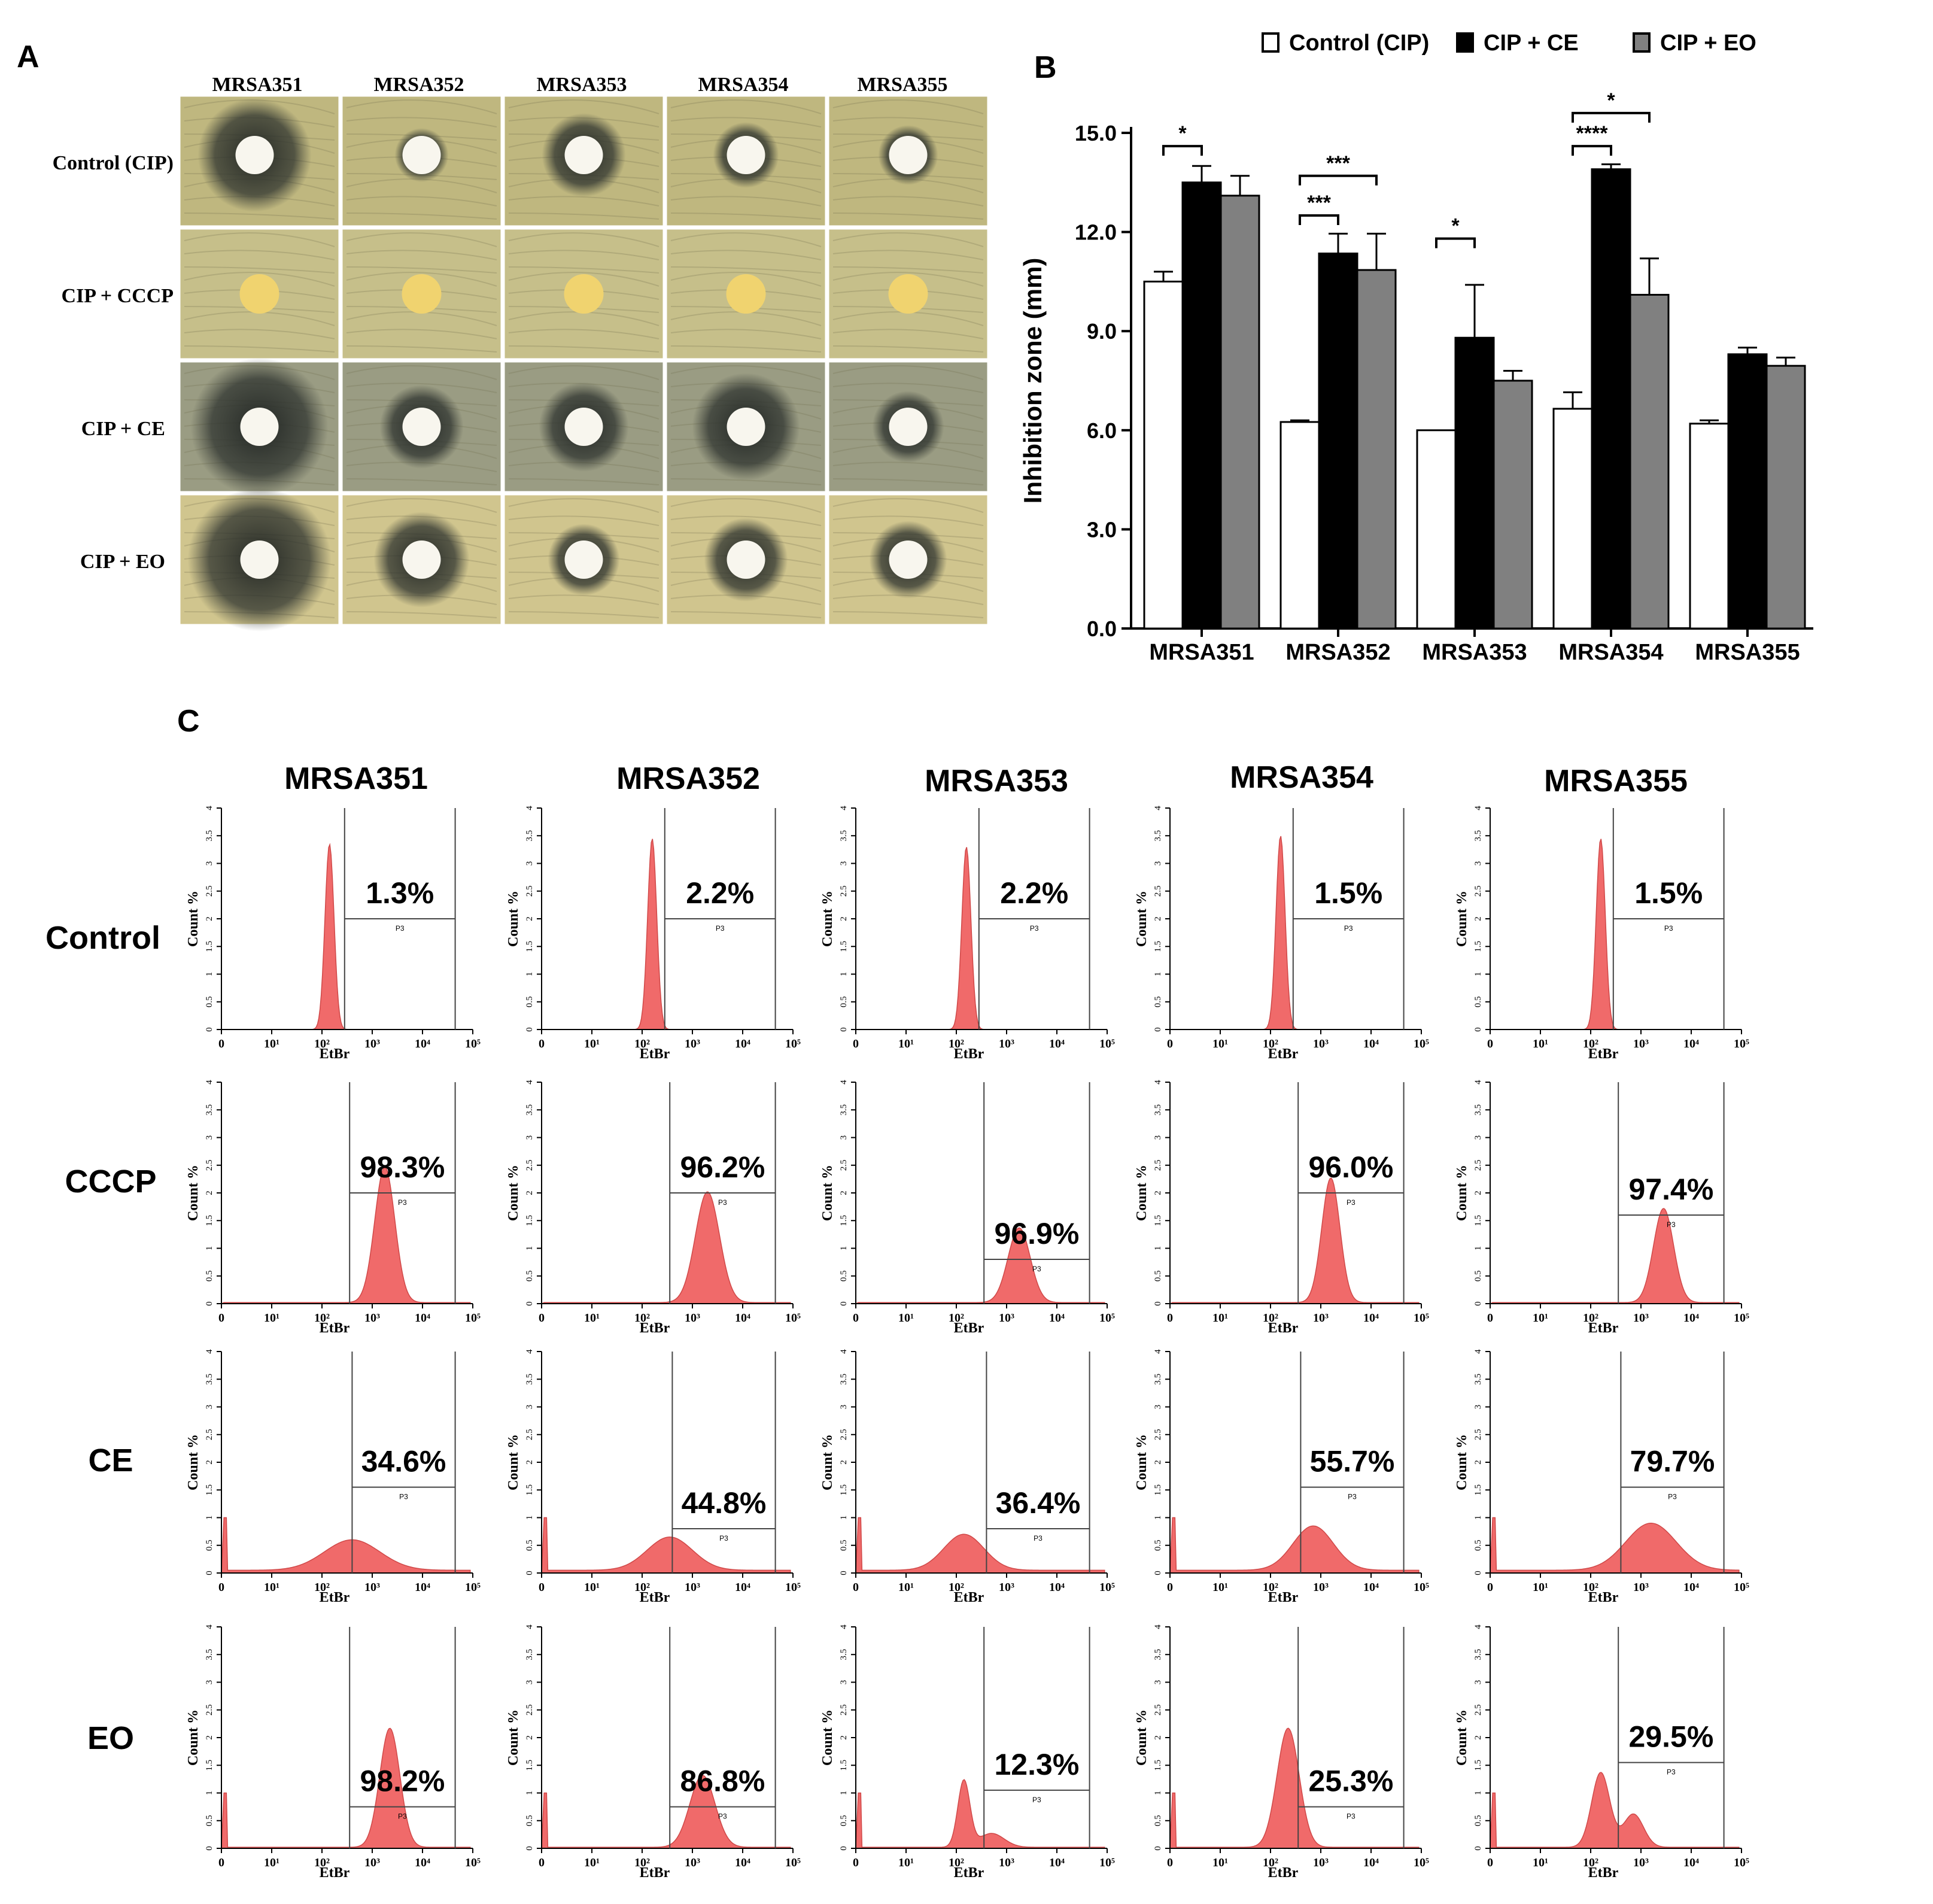 The image size is (1933, 1904). Describe the element at coordinates (722, 1781) in the screenshot. I see `gate-percentage: 86.8%` at that location.